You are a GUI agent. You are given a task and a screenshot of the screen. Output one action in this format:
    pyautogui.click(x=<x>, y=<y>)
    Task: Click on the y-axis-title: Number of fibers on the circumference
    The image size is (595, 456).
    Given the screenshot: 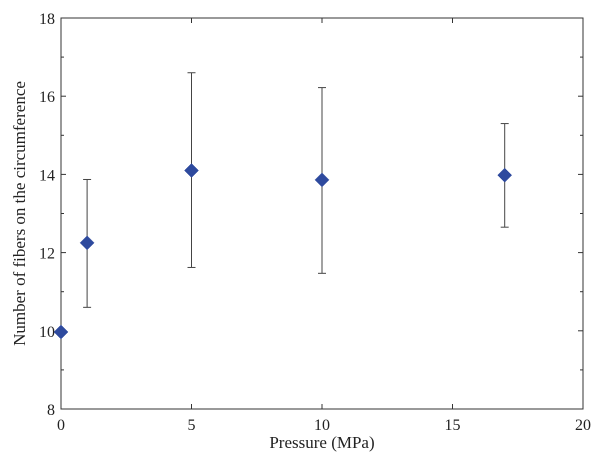 What is the action you would take?
    pyautogui.click(x=19, y=213)
    